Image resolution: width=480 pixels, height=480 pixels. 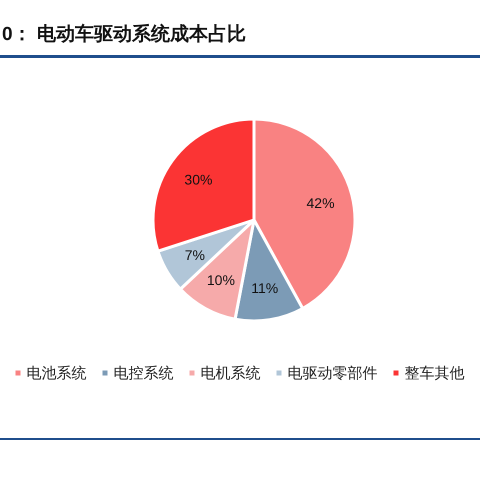 What do you see at coordinates (230, 373) in the screenshot?
I see `legend-label: 电机系统` at bounding box center [230, 373].